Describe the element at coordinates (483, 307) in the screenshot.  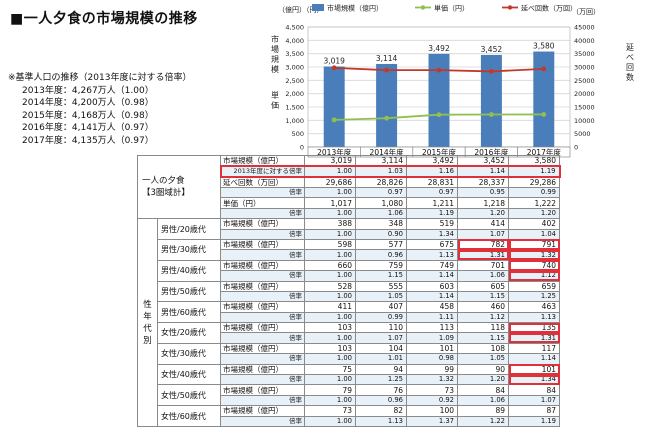
I see `table-cell: 460` at that location.